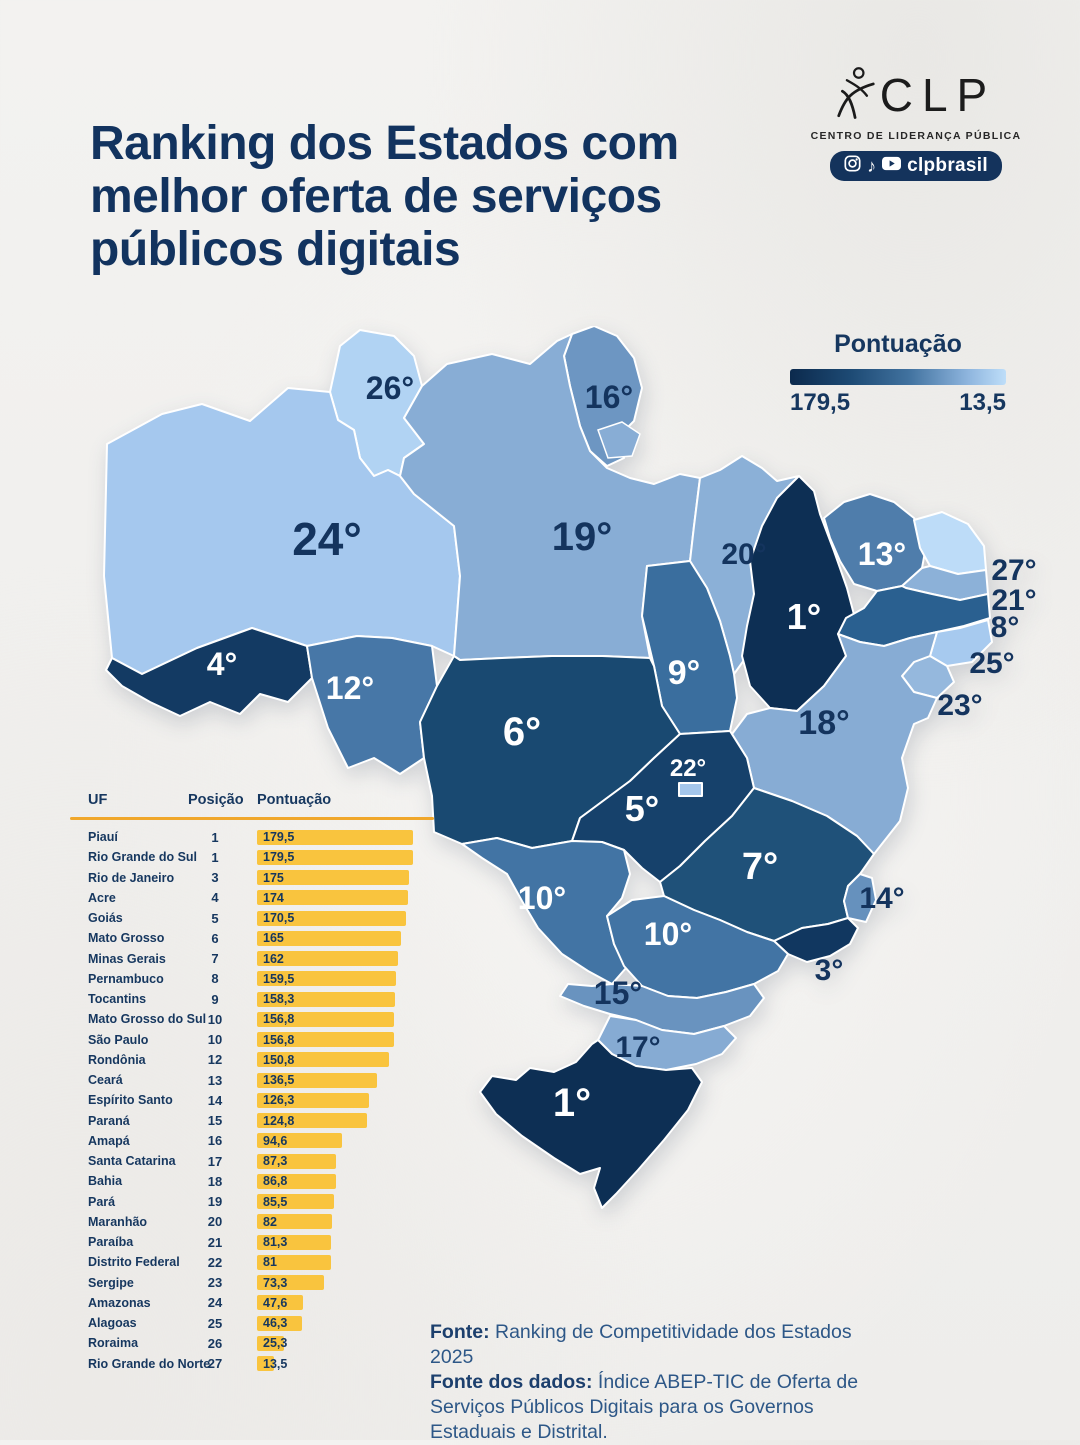 The height and width of the screenshot is (1445, 1080). What do you see at coordinates (898, 377) in the screenshot?
I see `legend-gradient-bar` at bounding box center [898, 377].